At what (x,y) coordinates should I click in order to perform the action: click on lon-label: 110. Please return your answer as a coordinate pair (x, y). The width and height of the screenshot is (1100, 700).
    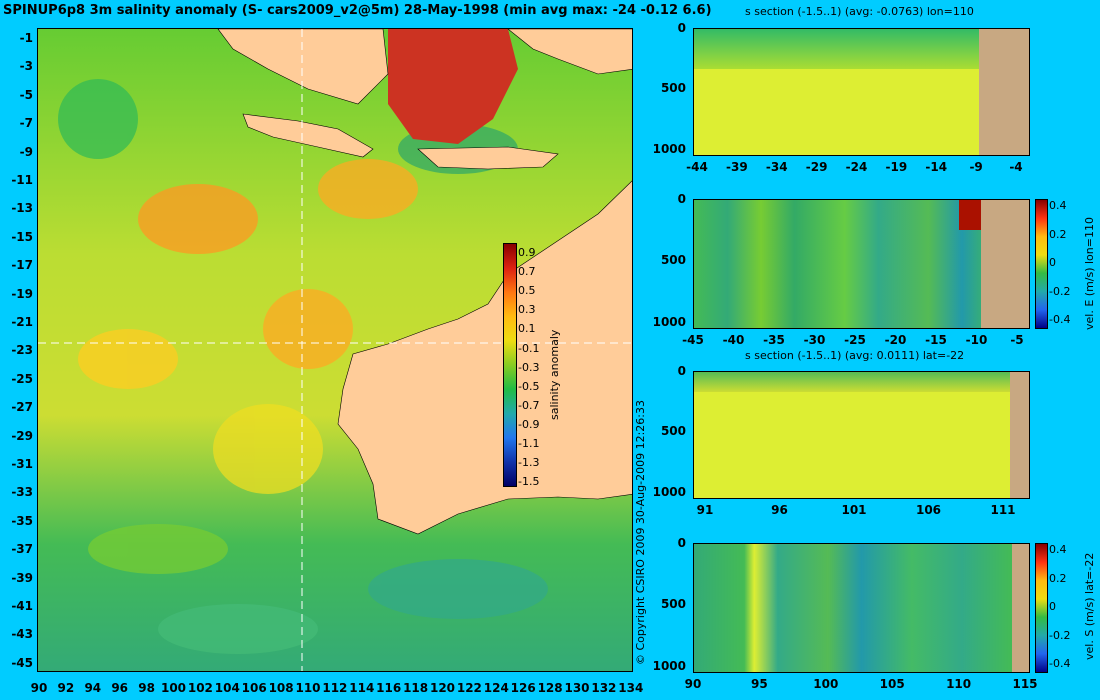
    Looking at the image, I should click on (308, 688).